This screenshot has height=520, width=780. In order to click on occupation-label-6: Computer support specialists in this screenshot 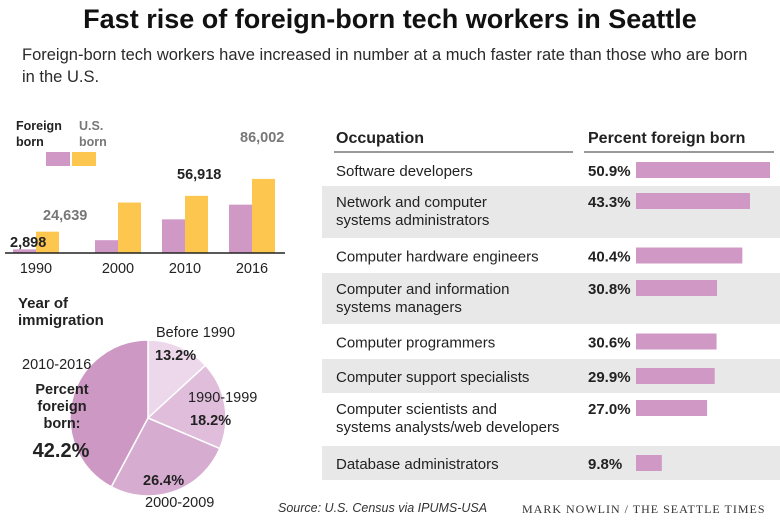, I will do `click(432, 377)`.